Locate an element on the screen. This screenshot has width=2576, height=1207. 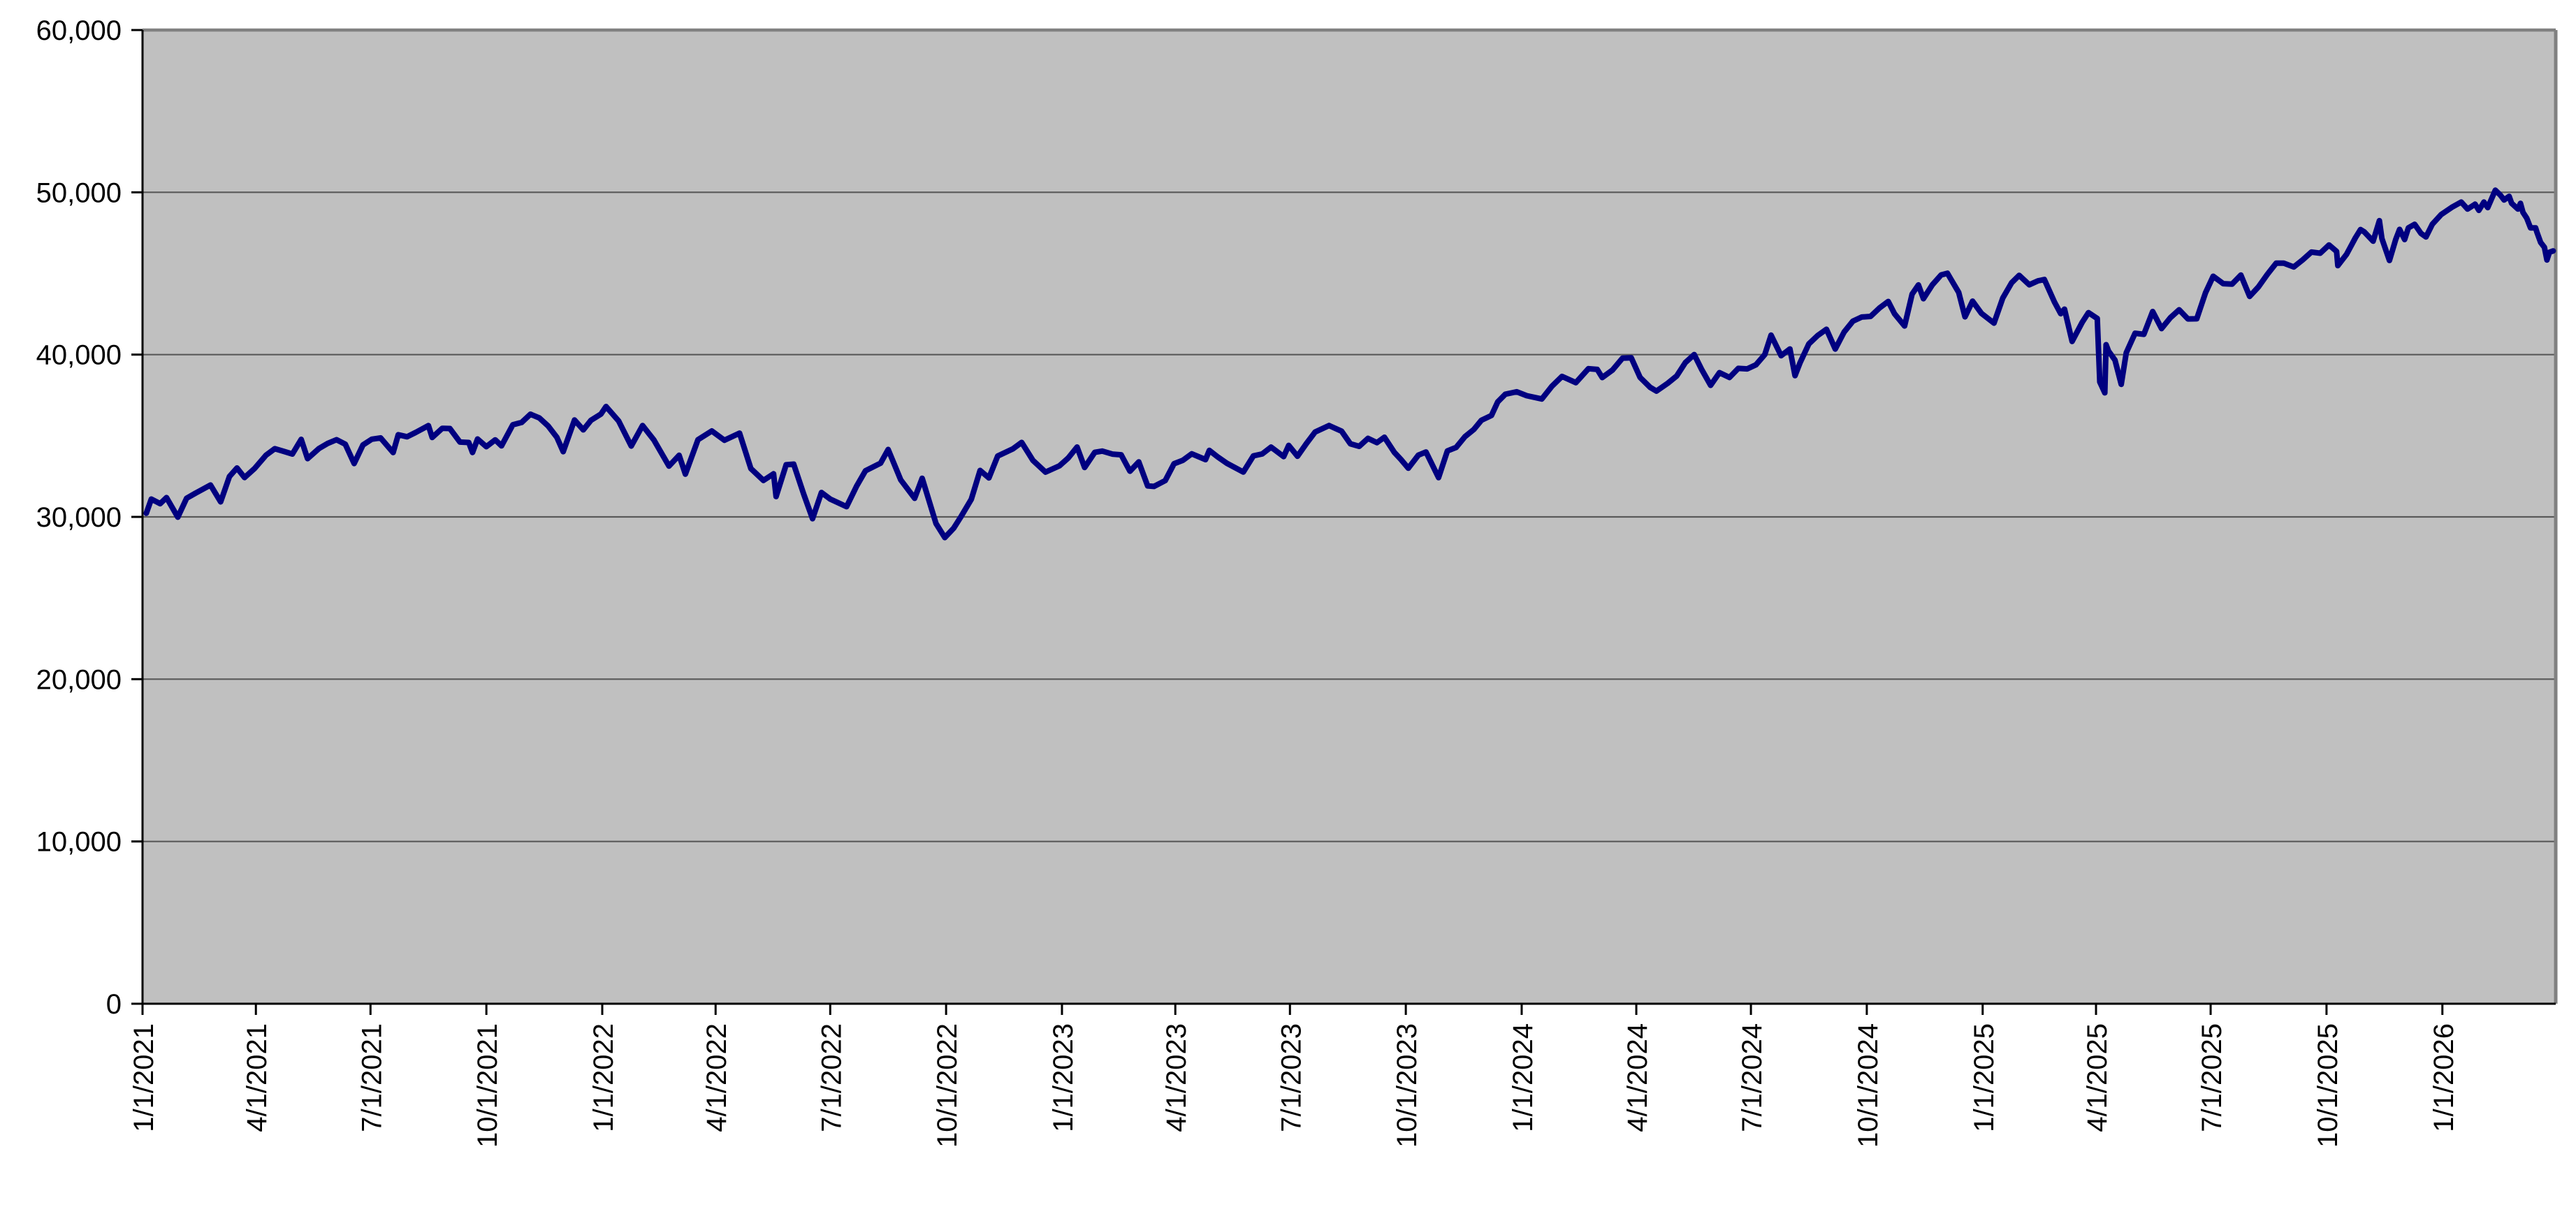
x-axis-label: 10/1/2025 is located at coordinates (2328, 1085).